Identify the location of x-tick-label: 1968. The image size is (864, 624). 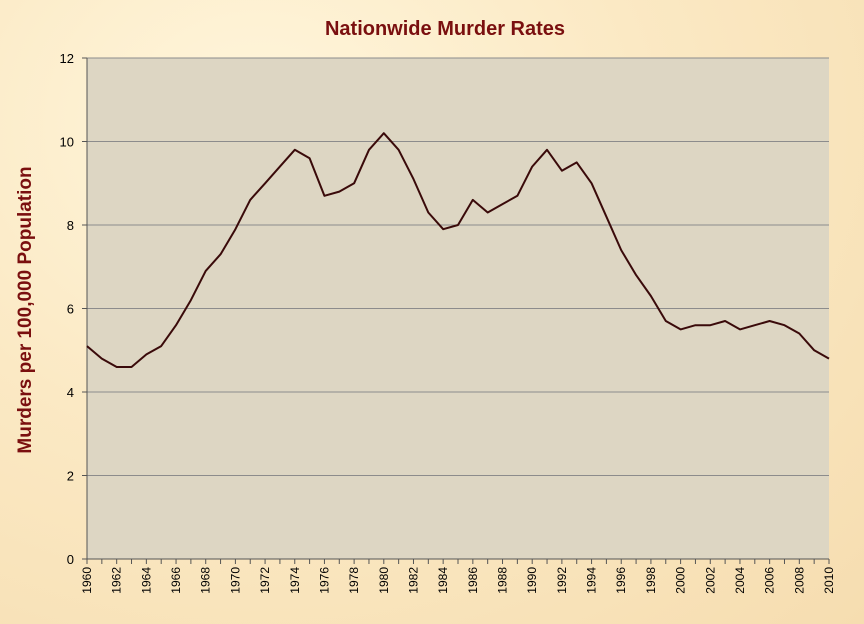
(206, 580).